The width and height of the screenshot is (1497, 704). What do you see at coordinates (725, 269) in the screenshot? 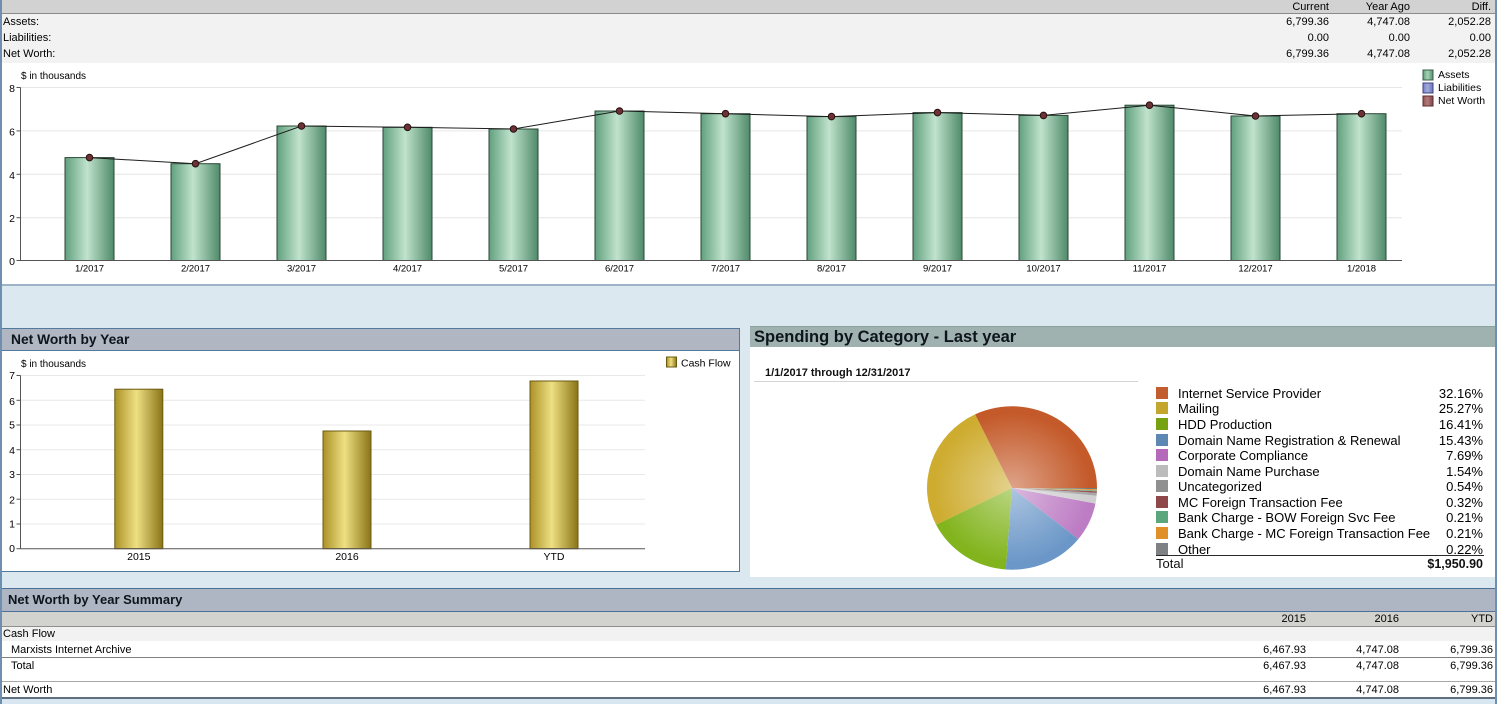
I see `svg-text: 7/2017` at bounding box center [725, 269].